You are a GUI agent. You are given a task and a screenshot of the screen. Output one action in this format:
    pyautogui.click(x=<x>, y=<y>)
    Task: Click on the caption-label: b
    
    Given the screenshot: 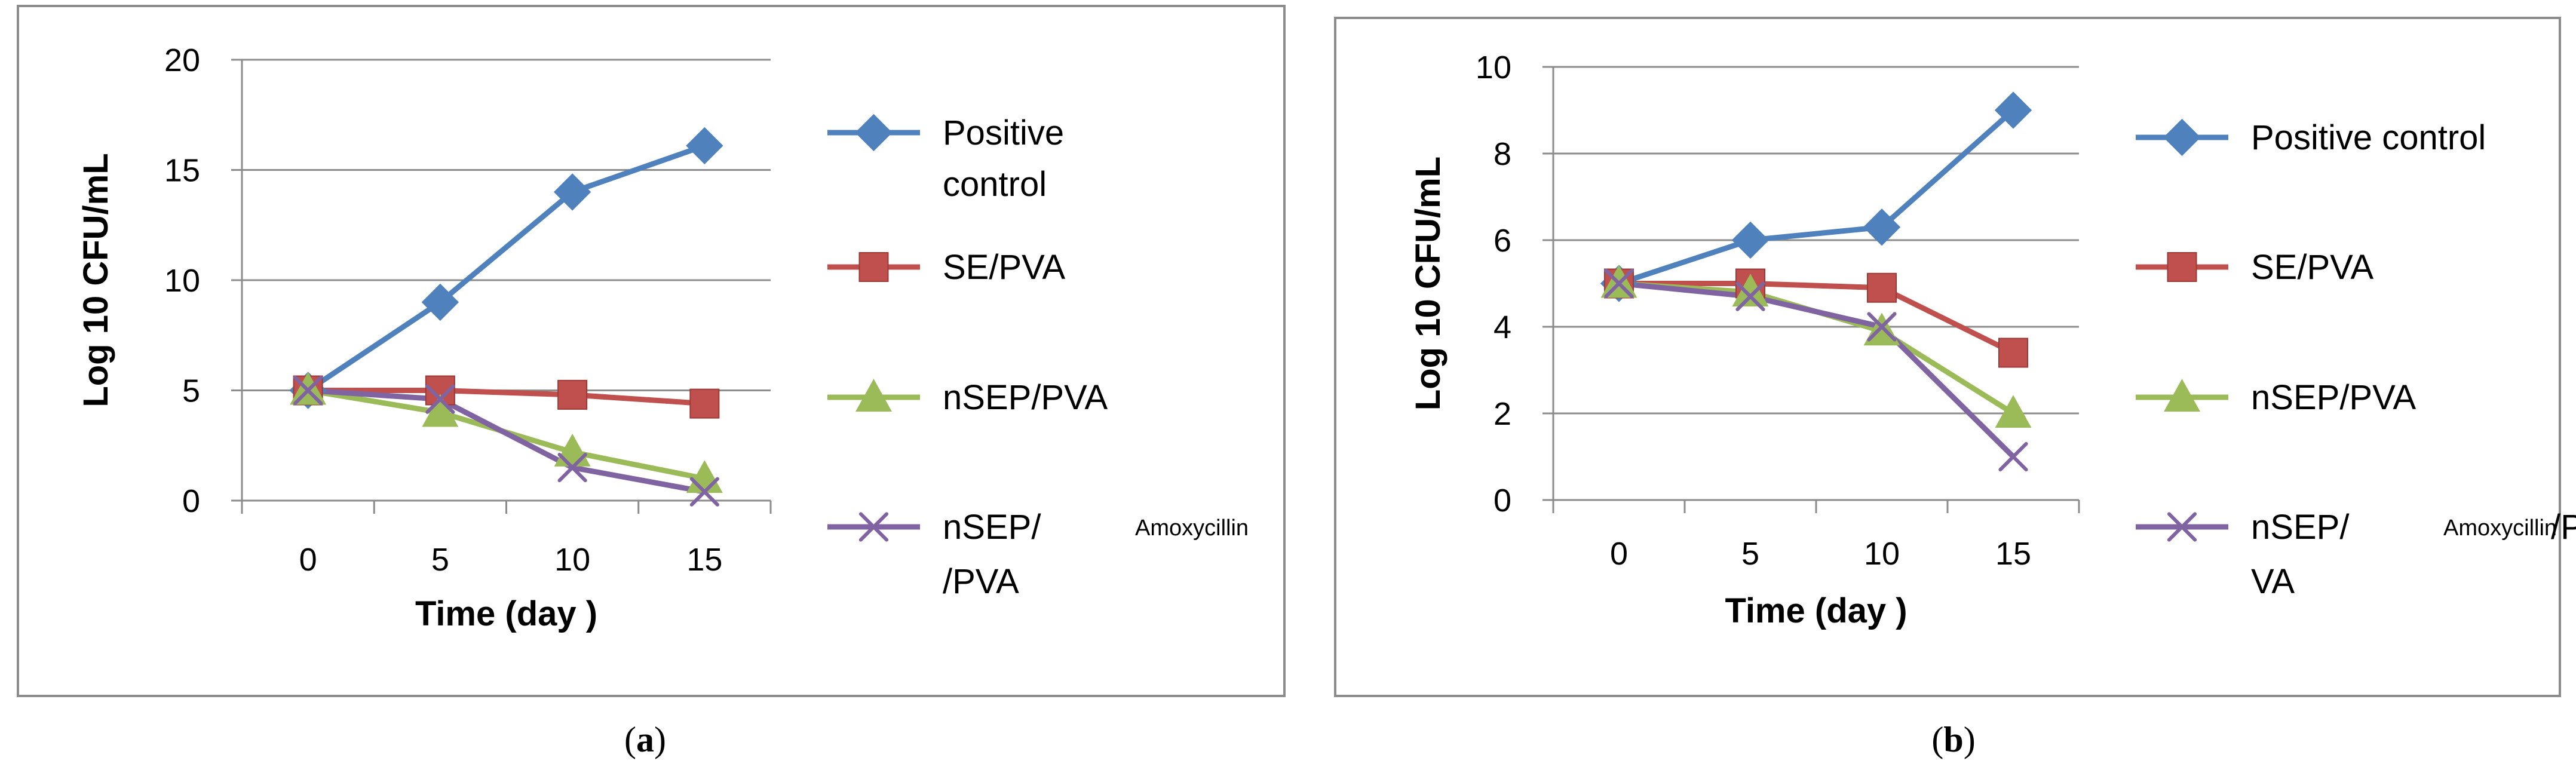 What is the action you would take?
    pyautogui.click(x=1953, y=740)
    